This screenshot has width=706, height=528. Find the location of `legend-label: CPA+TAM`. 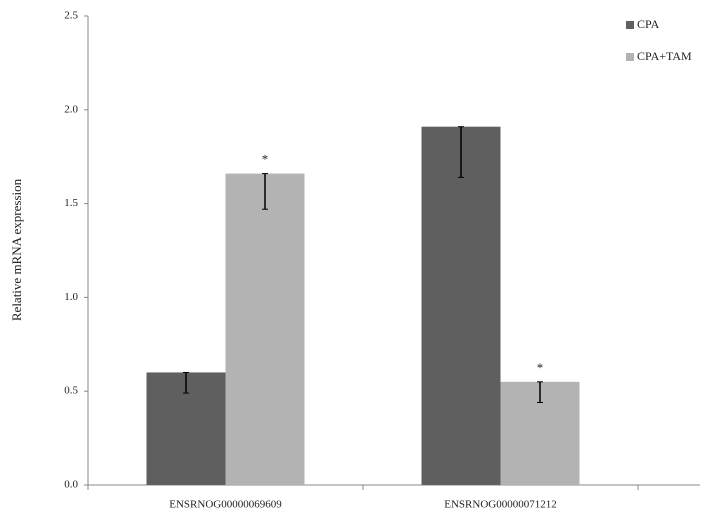

legend-label: CPA+TAM is located at coordinates (664, 56).